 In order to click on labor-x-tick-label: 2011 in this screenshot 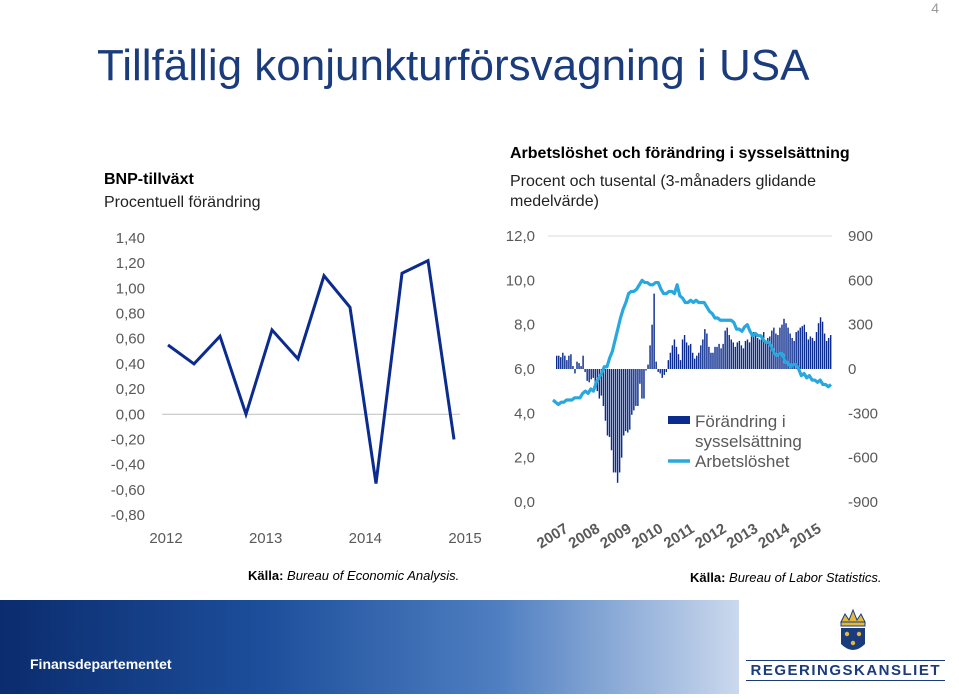, I will do `click(679, 536)`.